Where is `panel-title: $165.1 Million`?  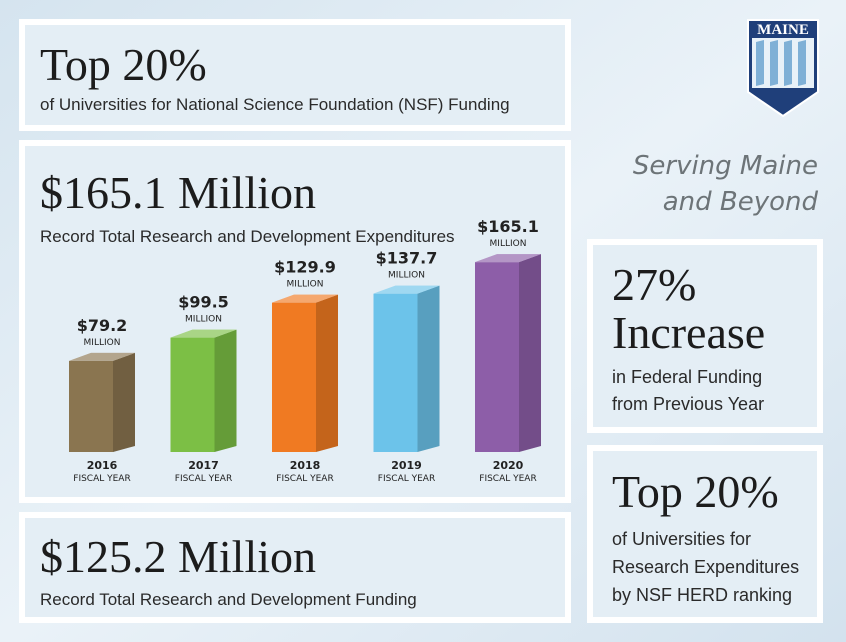
panel-title: $165.1 Million is located at coordinates (178, 192).